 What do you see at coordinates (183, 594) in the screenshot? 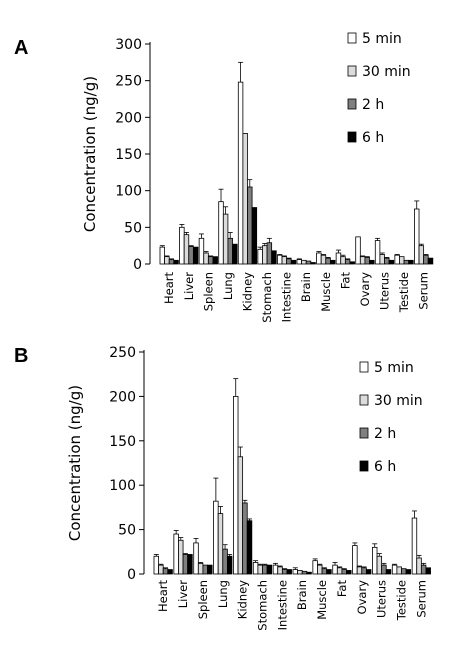
I see `category-label: Liver` at bounding box center [183, 594].